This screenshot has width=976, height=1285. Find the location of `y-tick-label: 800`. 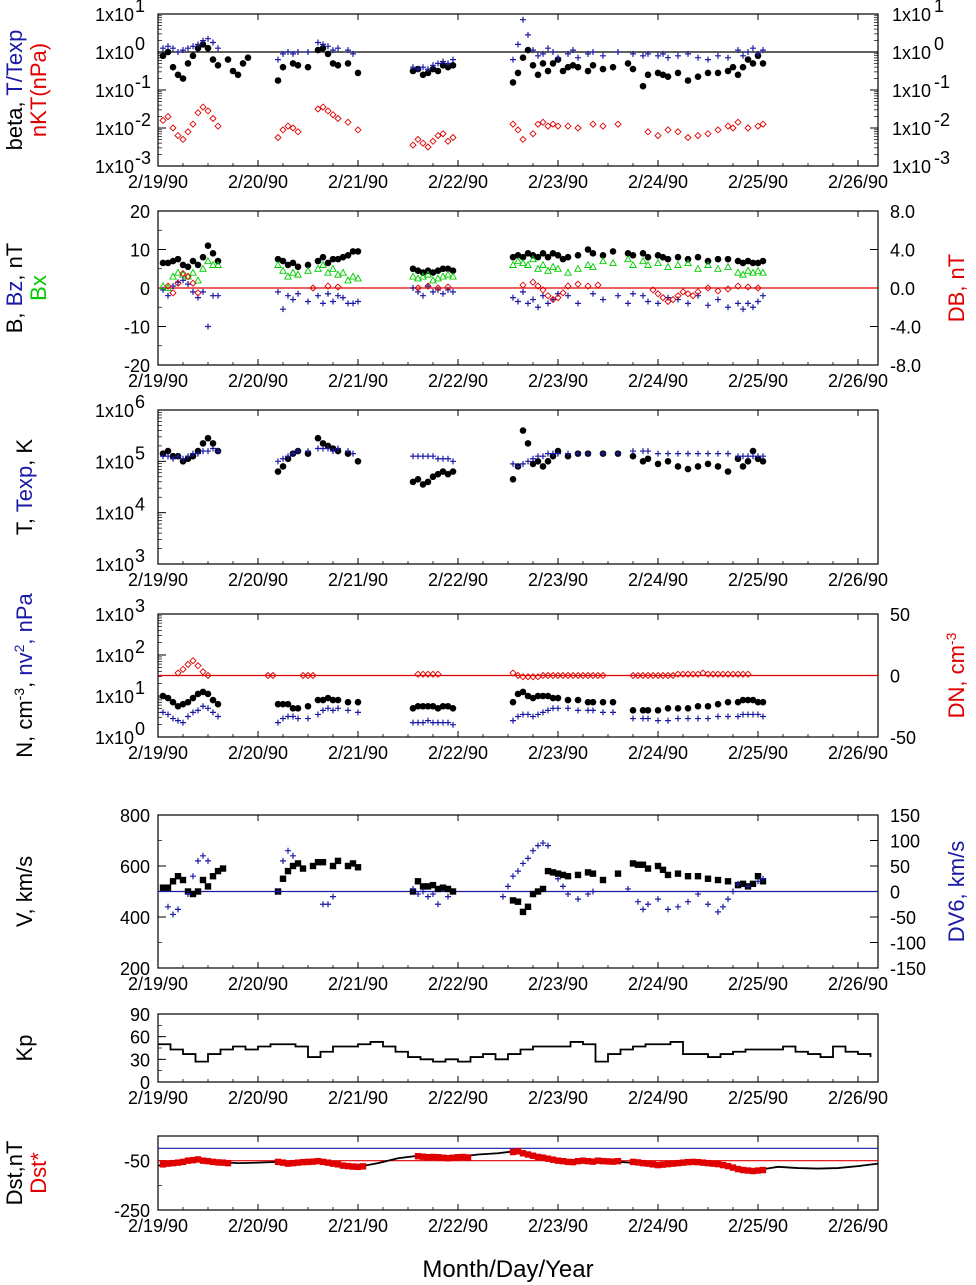

y-tick-label: 800 is located at coordinates (135, 816).